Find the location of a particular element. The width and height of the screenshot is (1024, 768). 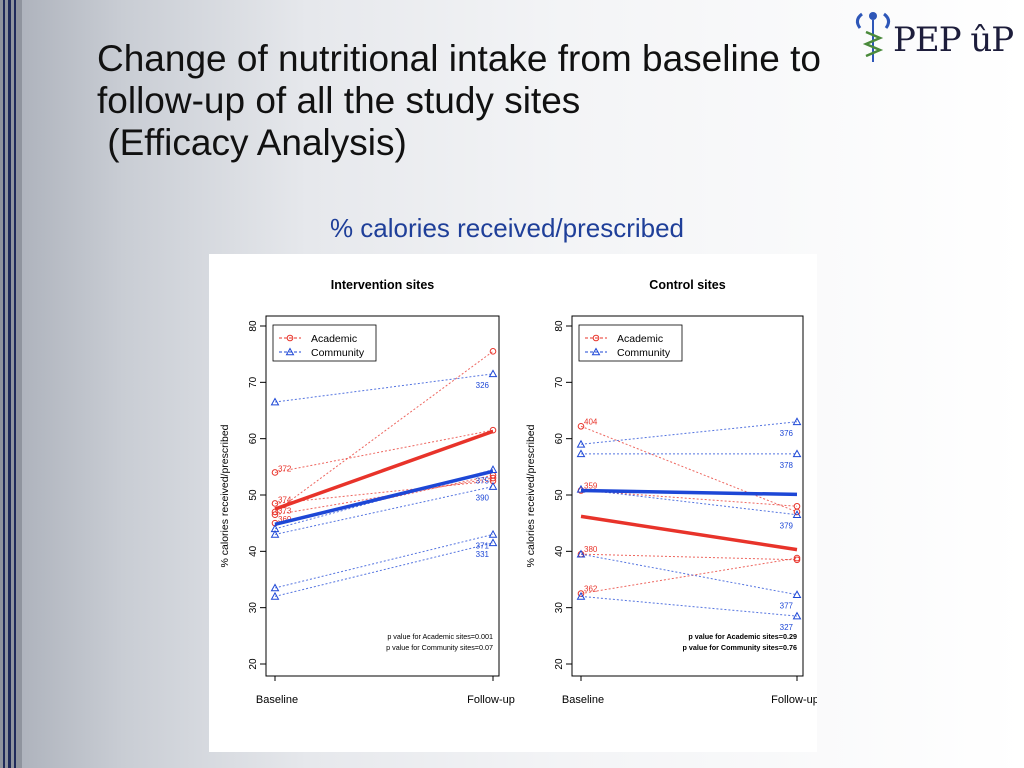

chart-title: Control sites is located at coordinates (687, 285).